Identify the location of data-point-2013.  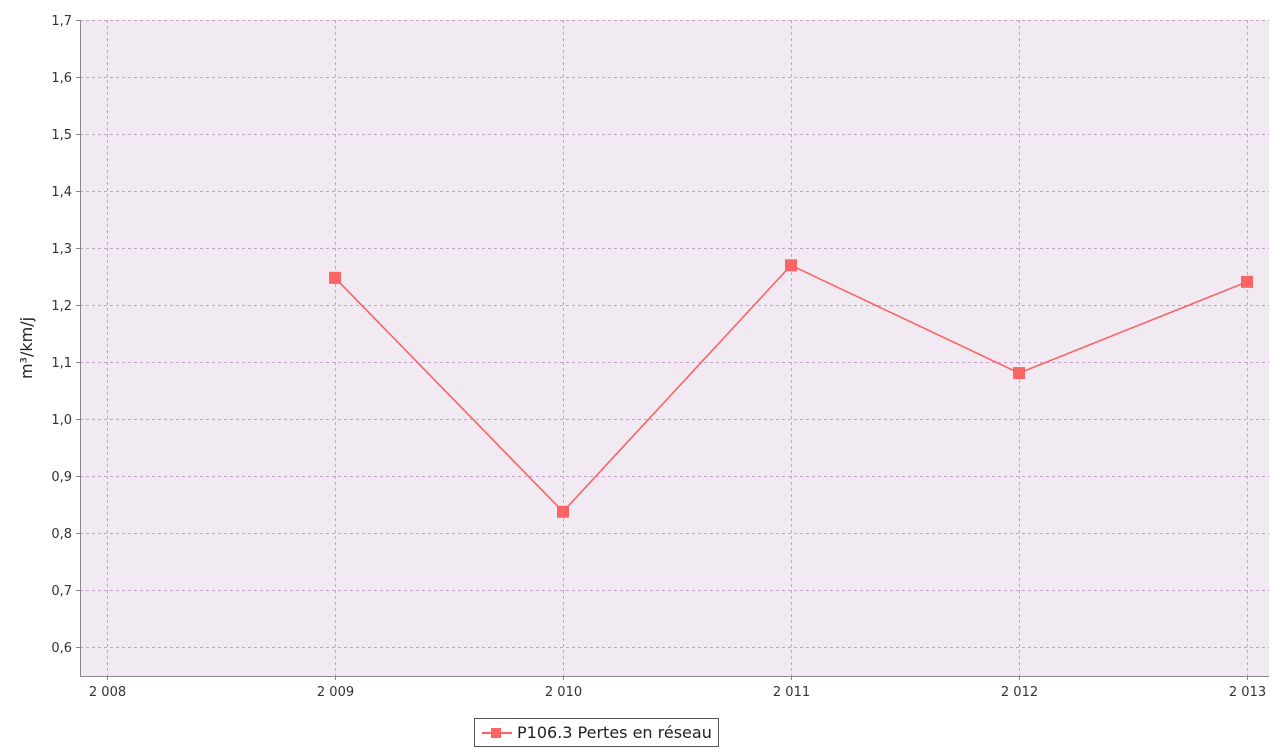
(1247, 281).